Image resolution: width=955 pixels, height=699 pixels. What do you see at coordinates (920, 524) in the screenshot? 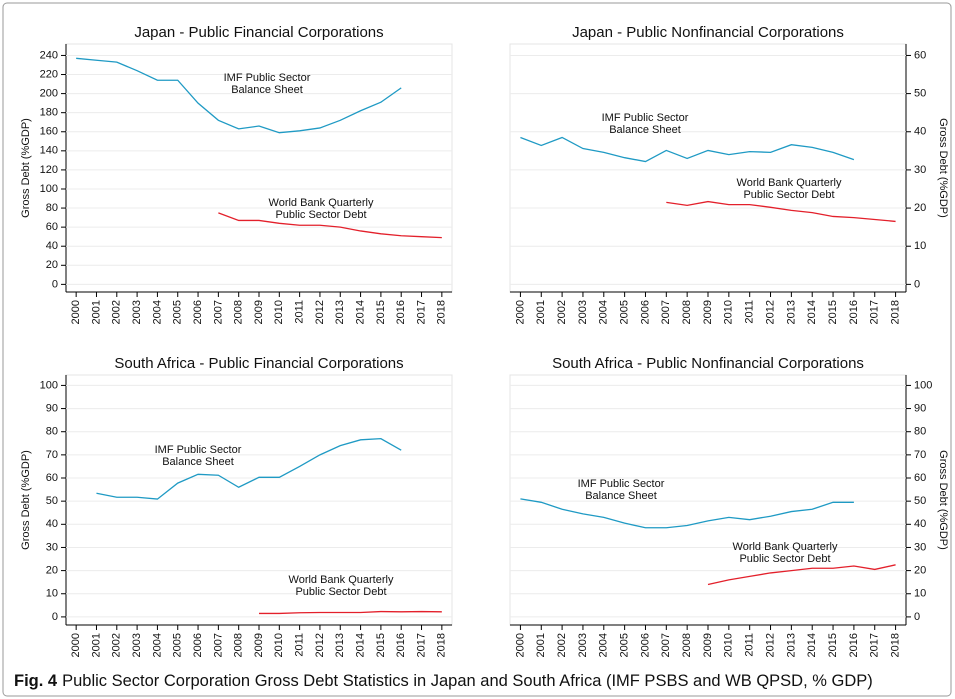
I see `y-tick-label: 40` at bounding box center [920, 524].